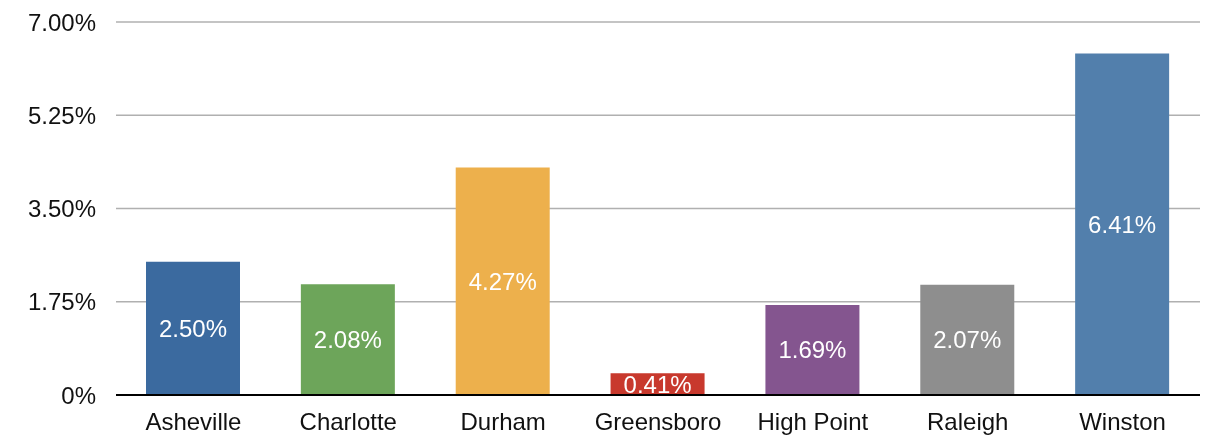 The image size is (1212, 445). I want to click on x-tick-label: High Point, so click(813, 422).